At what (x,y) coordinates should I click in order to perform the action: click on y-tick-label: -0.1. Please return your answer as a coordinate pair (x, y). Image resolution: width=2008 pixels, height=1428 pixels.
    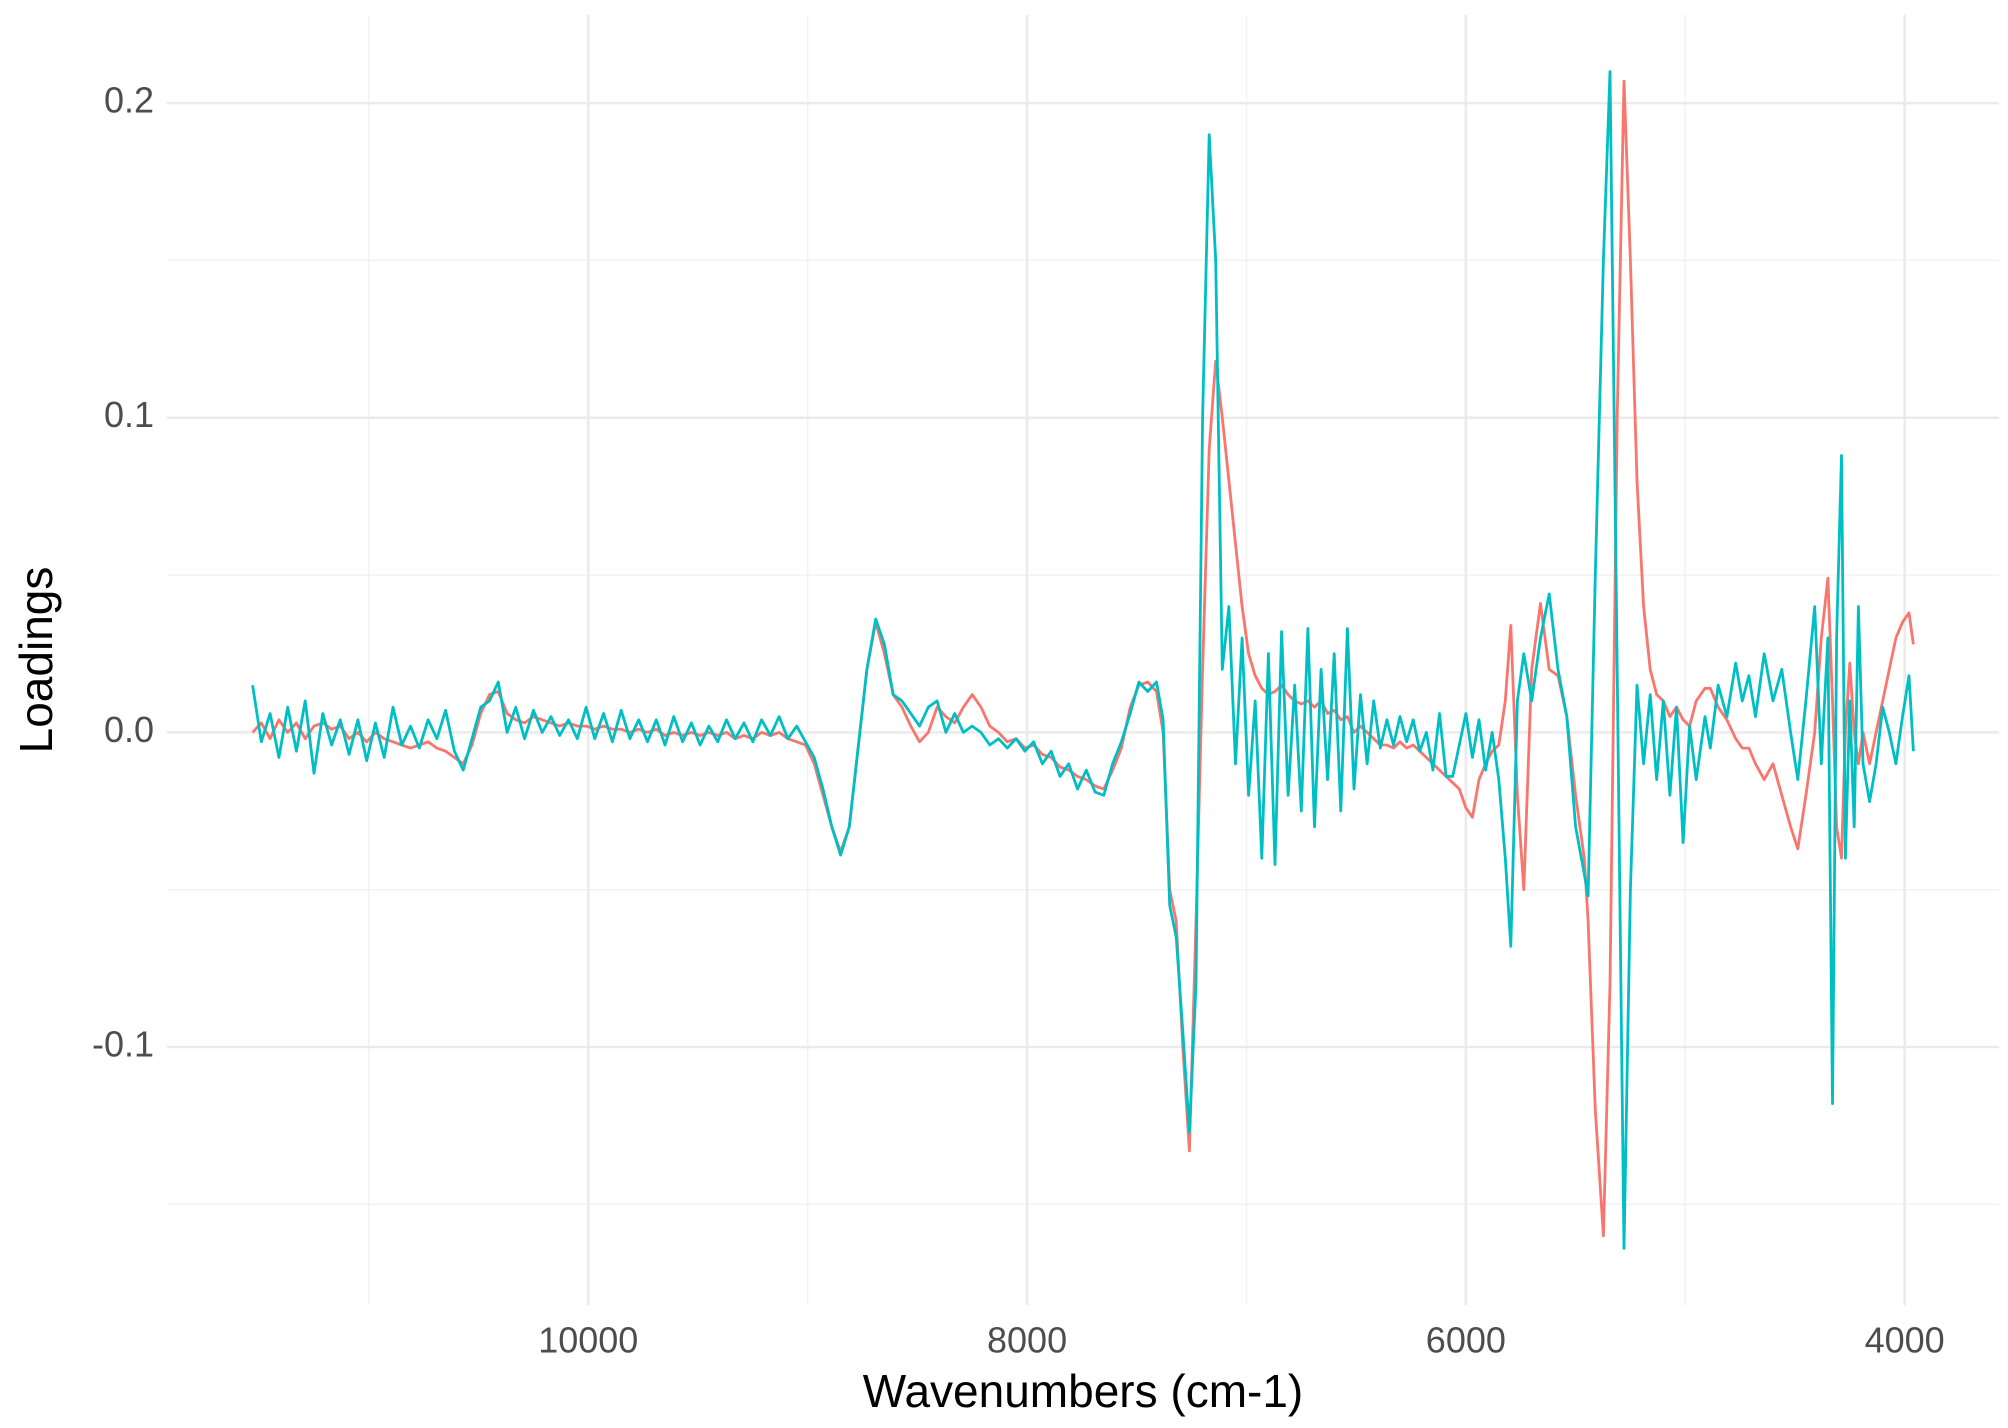
    Looking at the image, I should click on (123, 1044).